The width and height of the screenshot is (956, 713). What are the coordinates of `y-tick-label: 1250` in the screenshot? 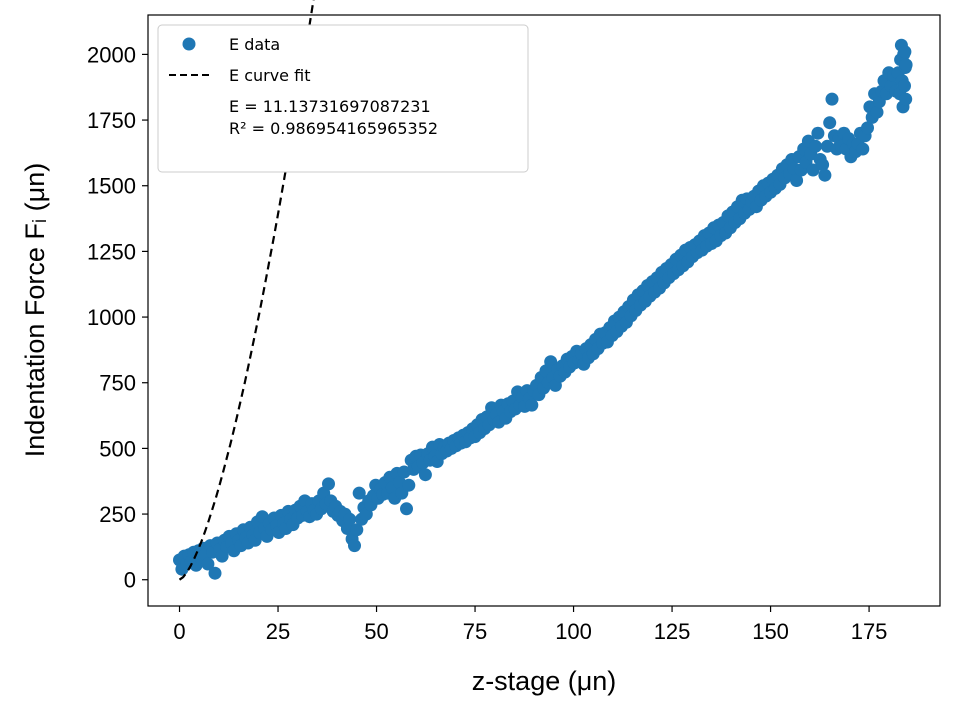 It's located at (111, 251).